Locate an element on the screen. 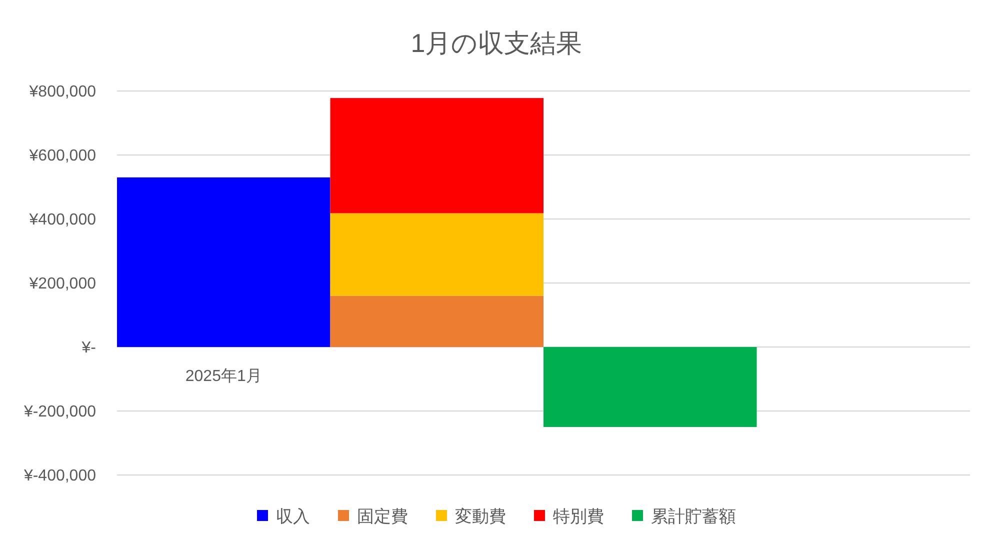 This screenshot has width=993, height=546. x-tick-label: 2025年1月 is located at coordinates (223, 376).